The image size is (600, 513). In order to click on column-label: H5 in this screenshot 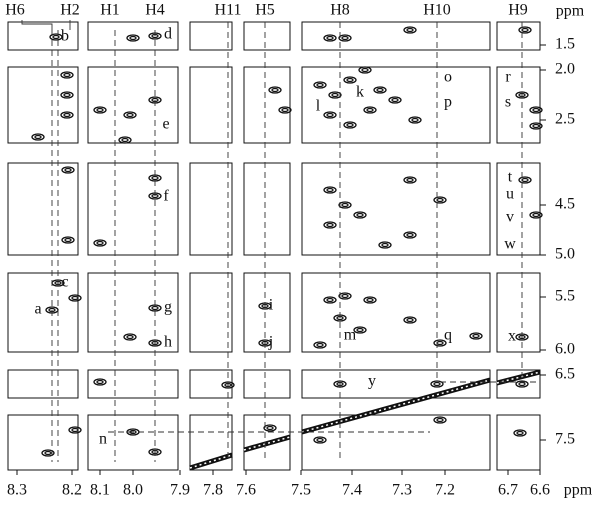, I will do `click(265, 10)`.